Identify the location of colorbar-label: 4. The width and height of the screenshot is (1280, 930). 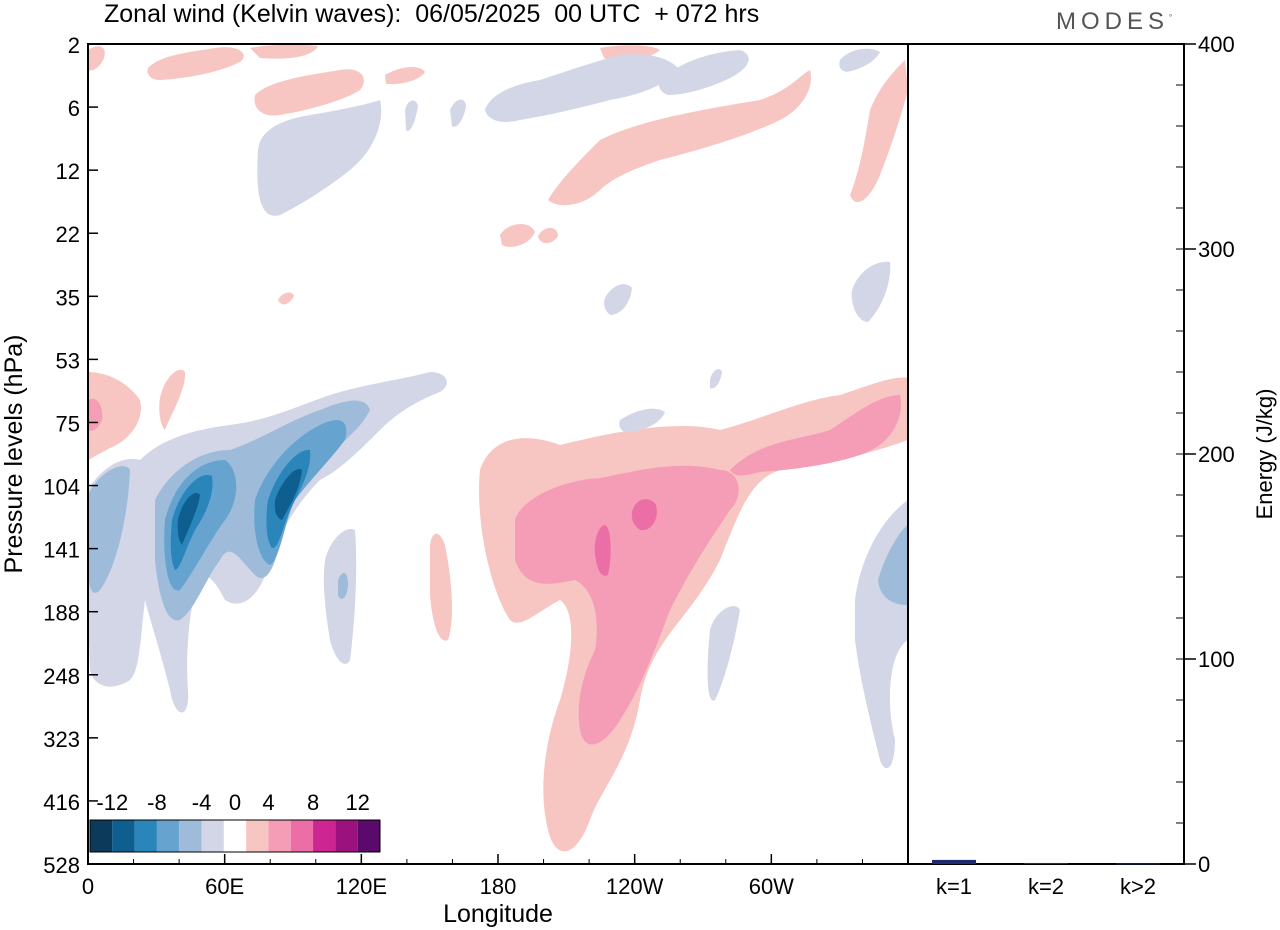
(268, 802).